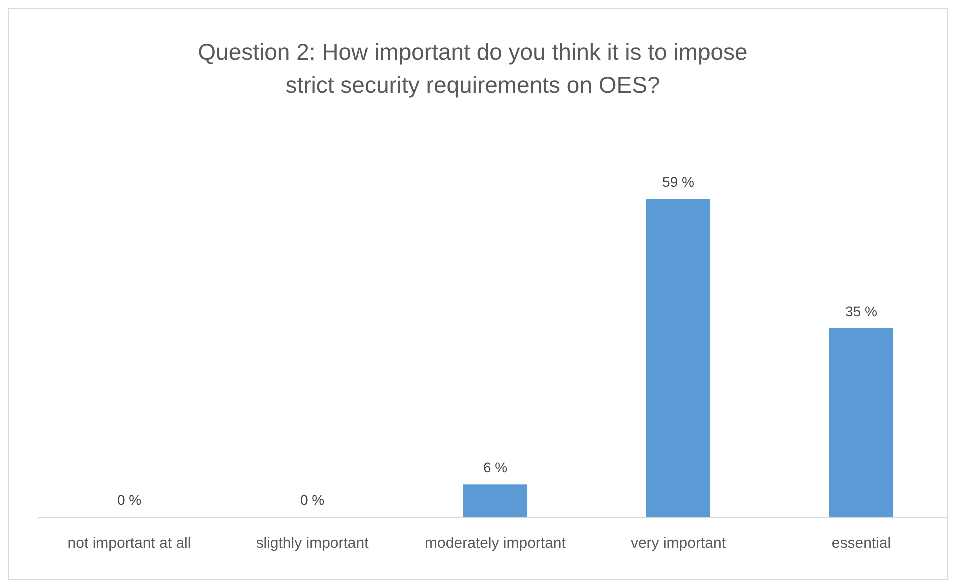 This screenshot has height=580, width=956. I want to click on x-tick-label: not important at all, so click(130, 543).